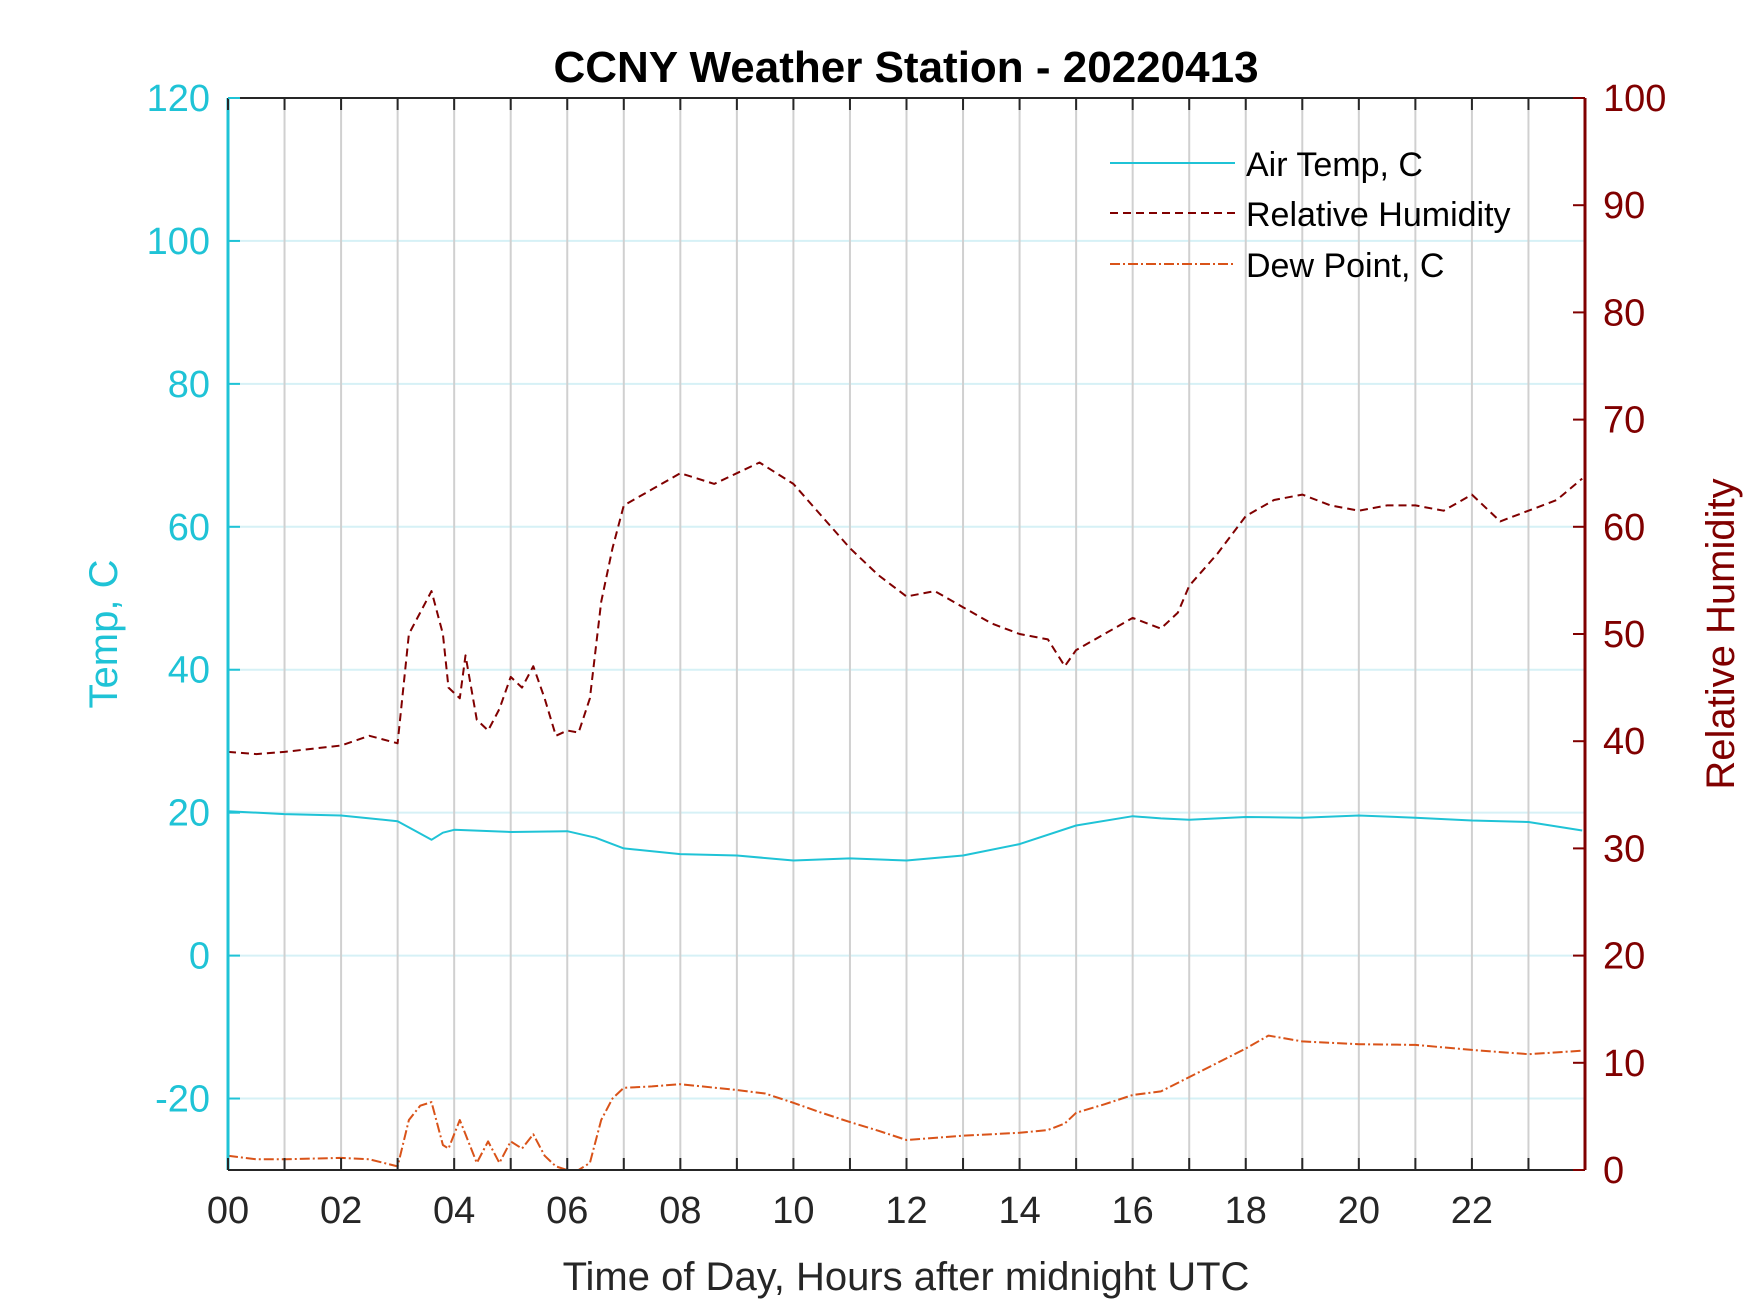  What do you see at coordinates (341, 1211) in the screenshot?
I see `x-tick-label: 02` at bounding box center [341, 1211].